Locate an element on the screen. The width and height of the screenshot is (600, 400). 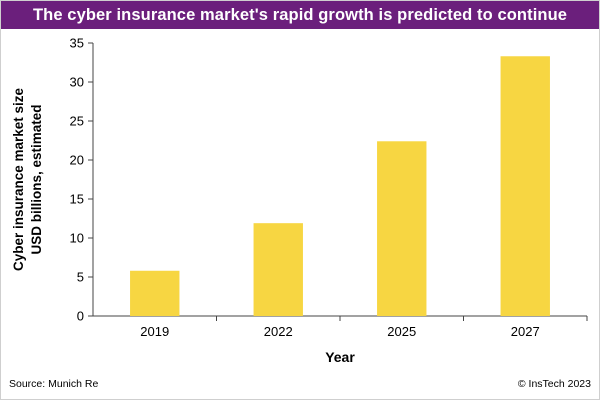
y-tick-label: 20 is located at coordinates (77, 160).